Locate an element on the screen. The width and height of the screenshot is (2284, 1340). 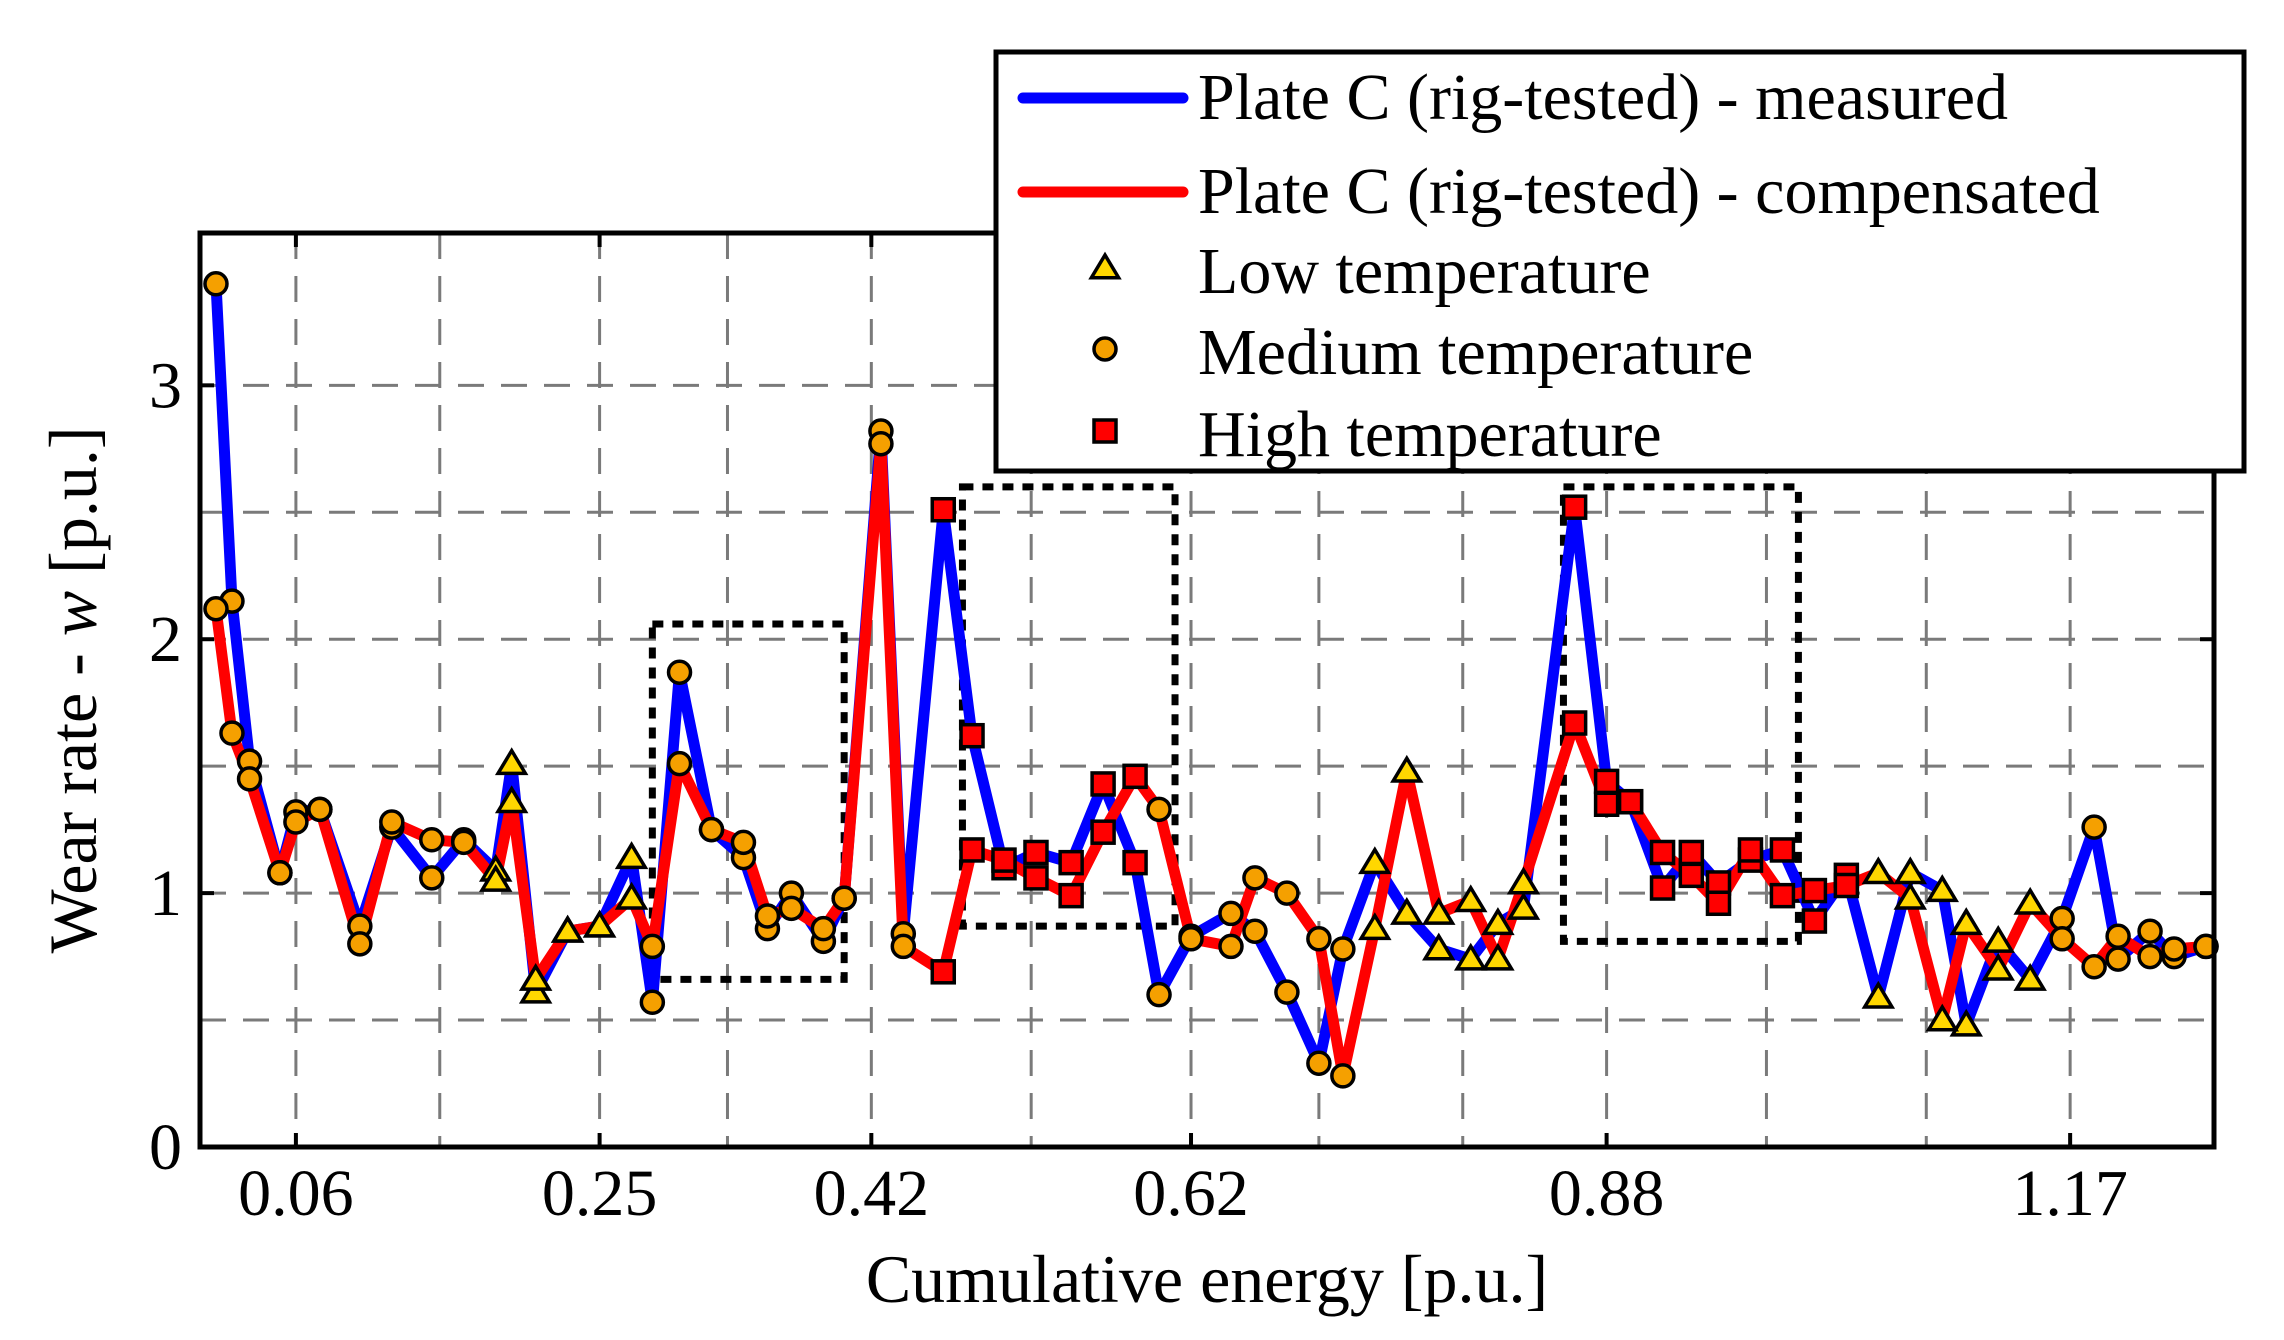
y-tick-label: 2 is located at coordinates (165, 639).